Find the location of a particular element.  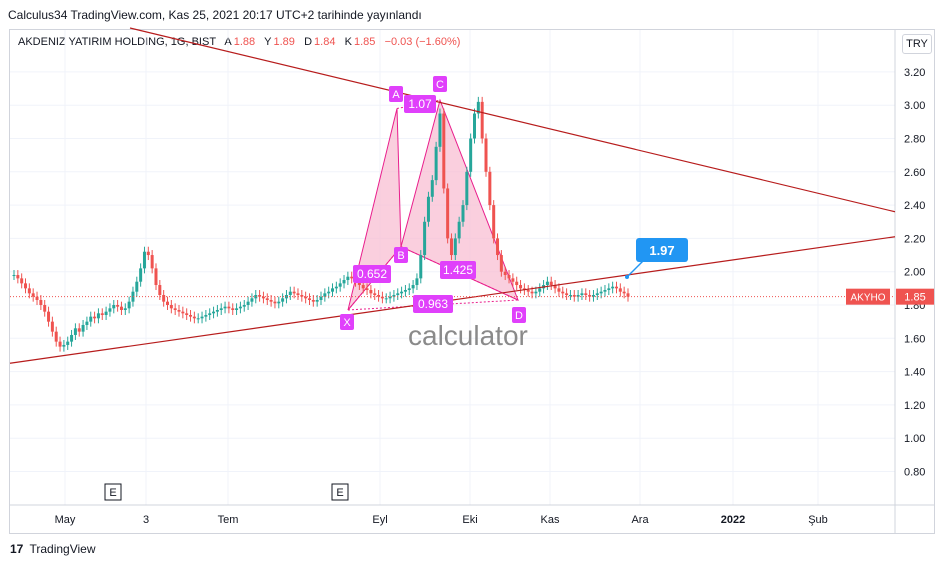

tradingview-logo-icon: 17 is located at coordinates (17, 549).